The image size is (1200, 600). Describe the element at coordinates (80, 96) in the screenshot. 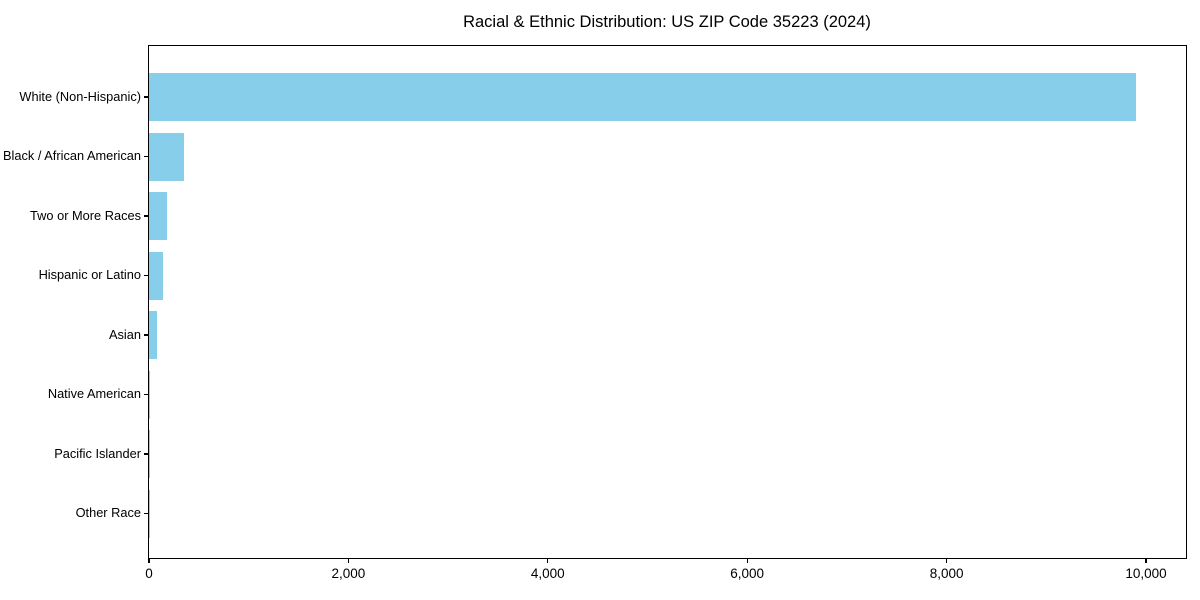

I see `y-tick-label: White (Non-Hispanic)` at that location.